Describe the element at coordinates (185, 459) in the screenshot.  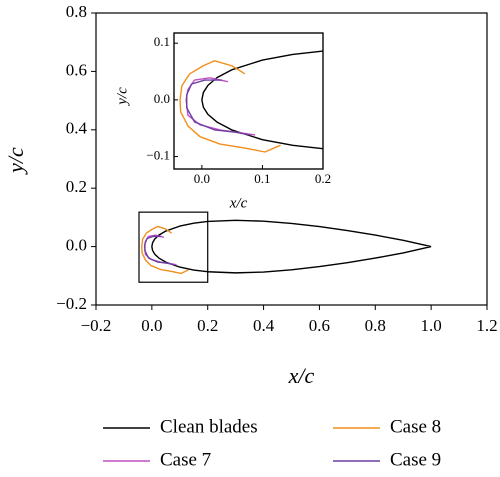
I see `legend-label: Case 7` at that location.